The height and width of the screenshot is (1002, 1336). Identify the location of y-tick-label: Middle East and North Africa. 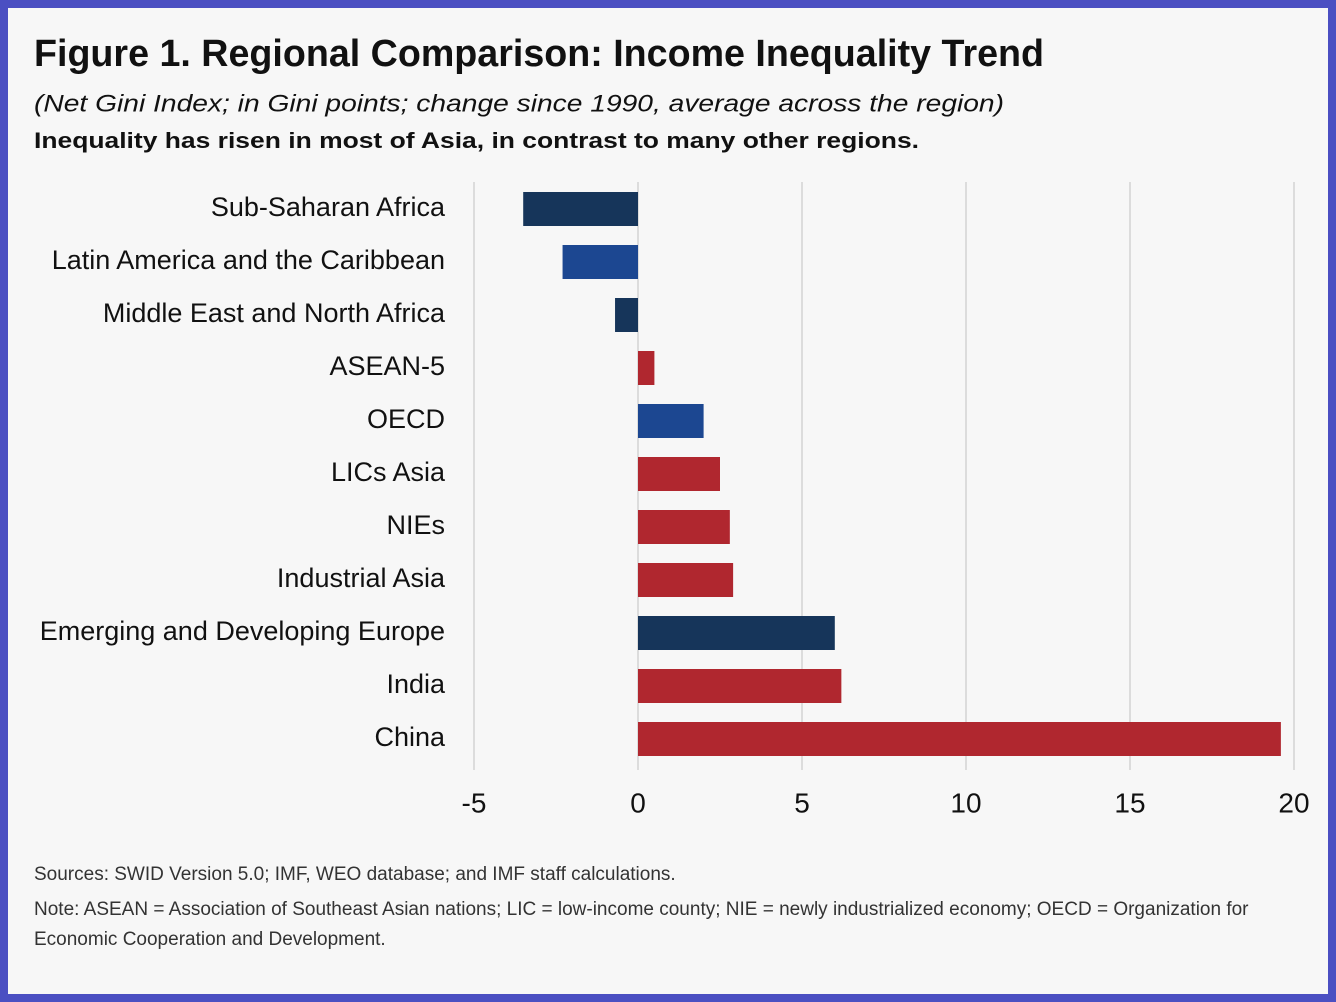
(274, 313).